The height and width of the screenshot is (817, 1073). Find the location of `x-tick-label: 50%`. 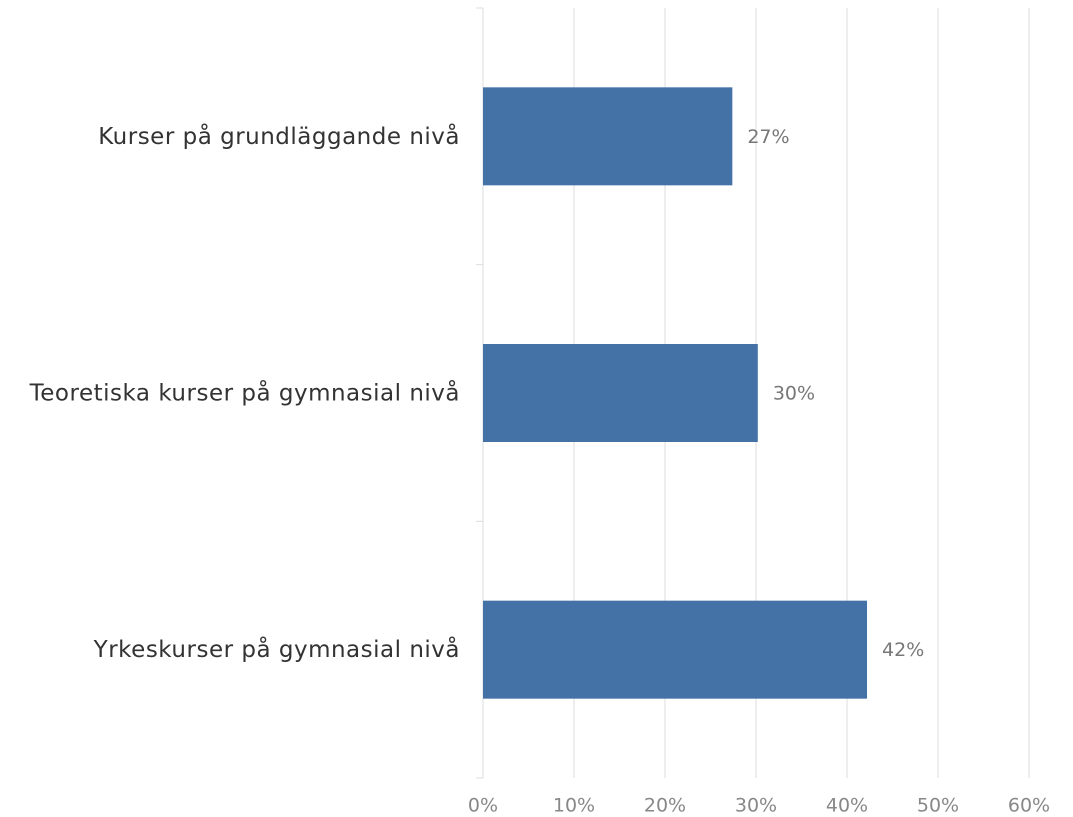

x-tick-label: 50% is located at coordinates (938, 806).